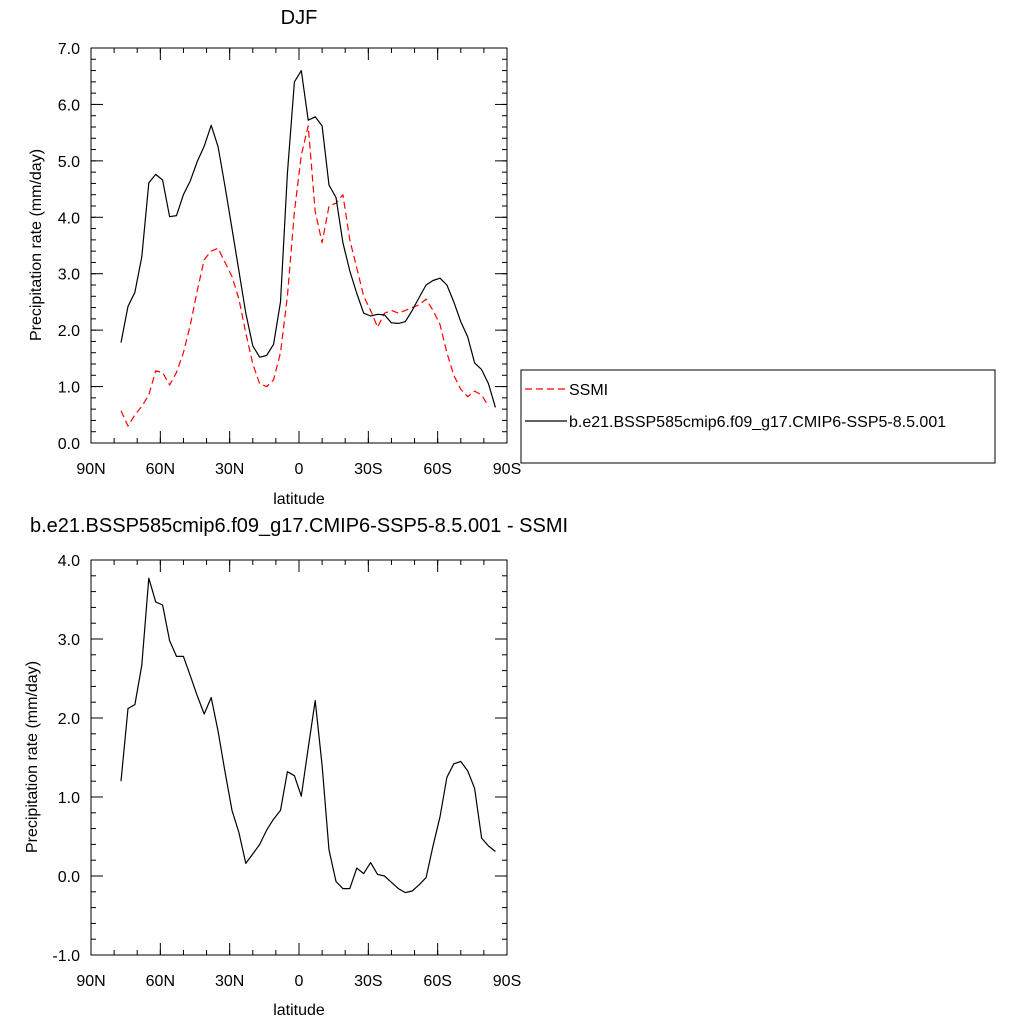 The height and width of the screenshot is (1024, 1024). I want to click on y-tick-label: 6.0, so click(69, 105).